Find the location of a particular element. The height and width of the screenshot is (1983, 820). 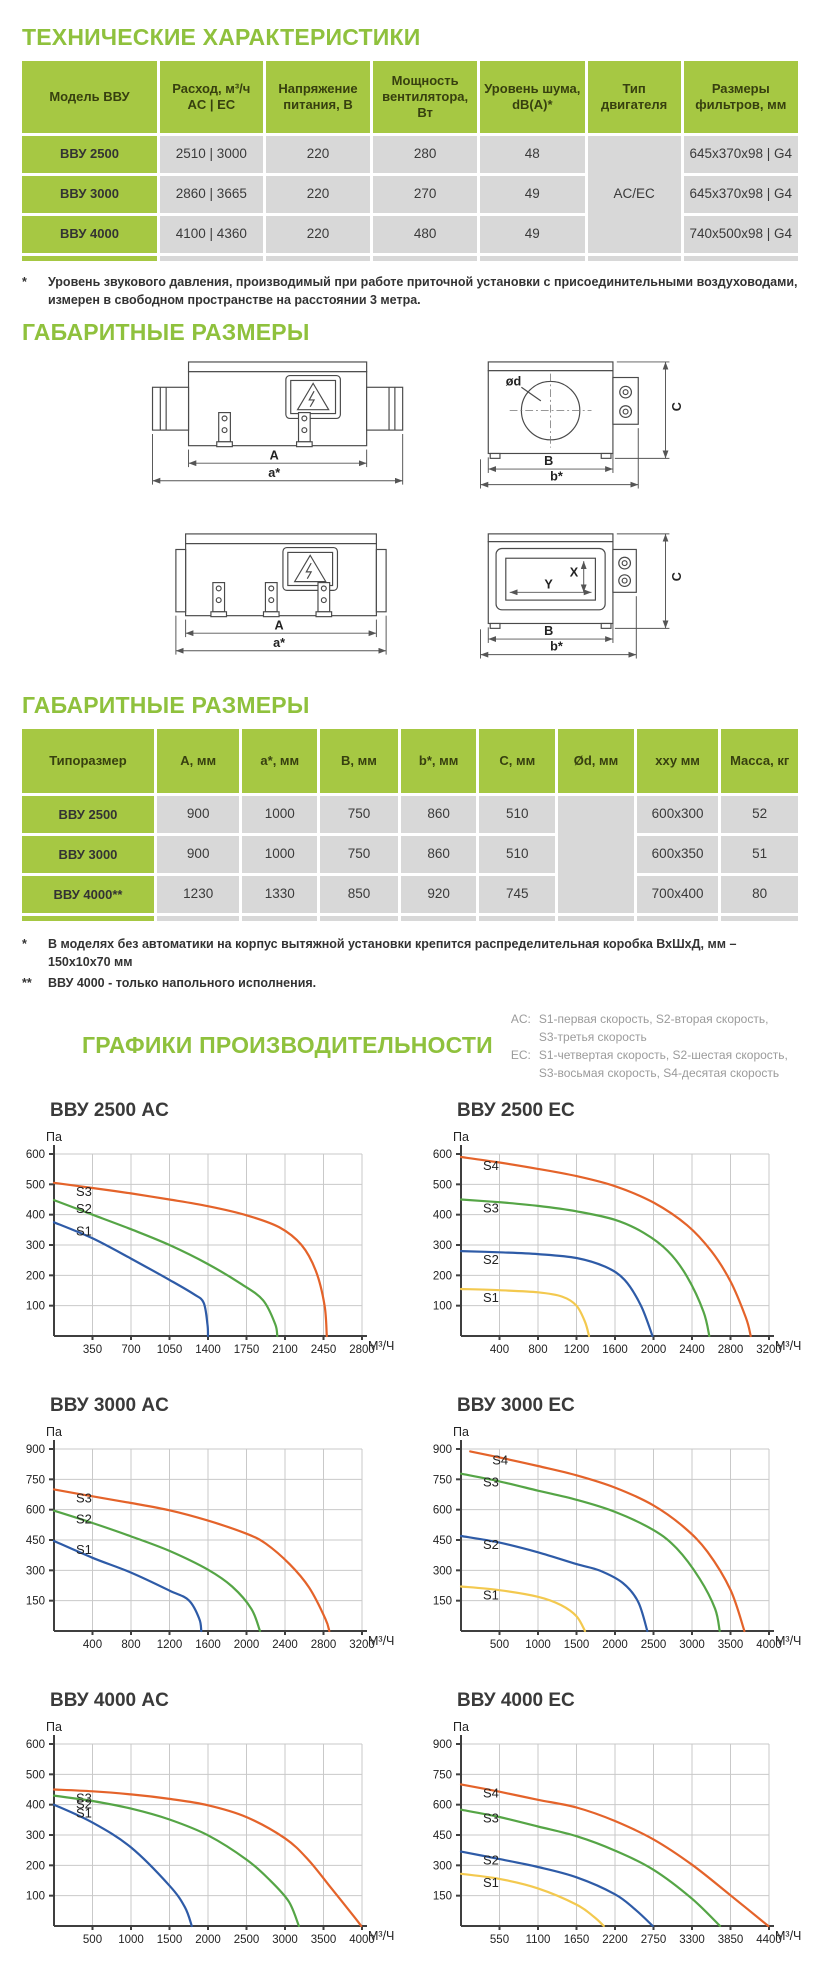

series-label-S1: S1 is located at coordinates (84, 1230).